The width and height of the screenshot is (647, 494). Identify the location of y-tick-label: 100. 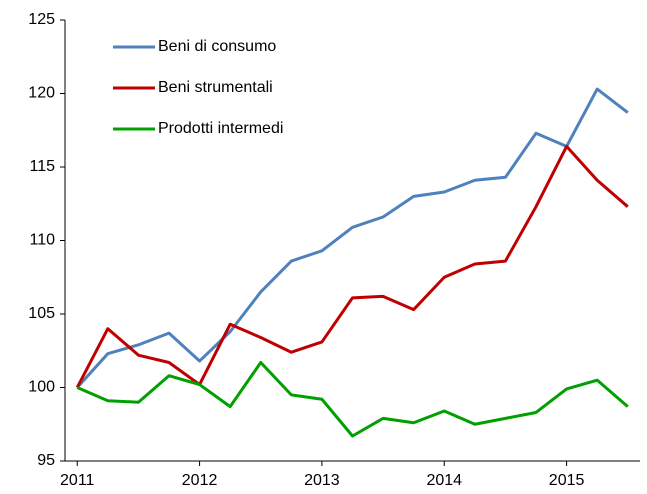
(41, 387).